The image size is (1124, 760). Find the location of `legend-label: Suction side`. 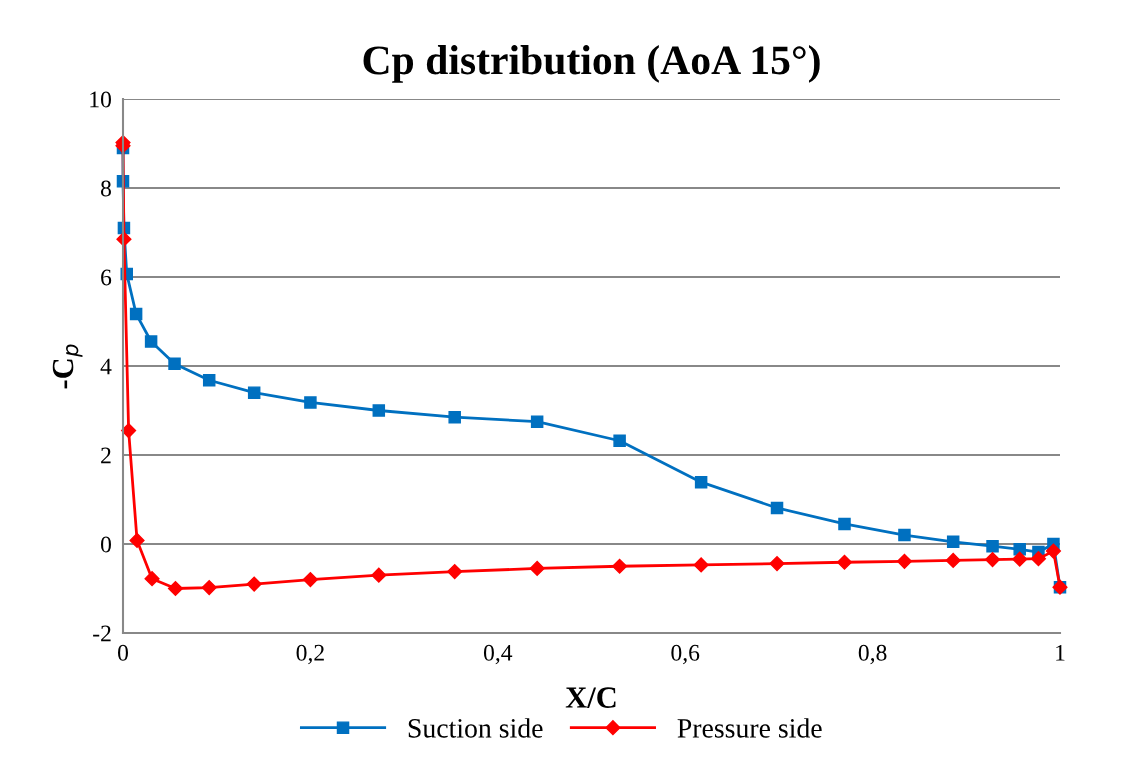

legend-label: Suction side is located at coordinates (475, 728).